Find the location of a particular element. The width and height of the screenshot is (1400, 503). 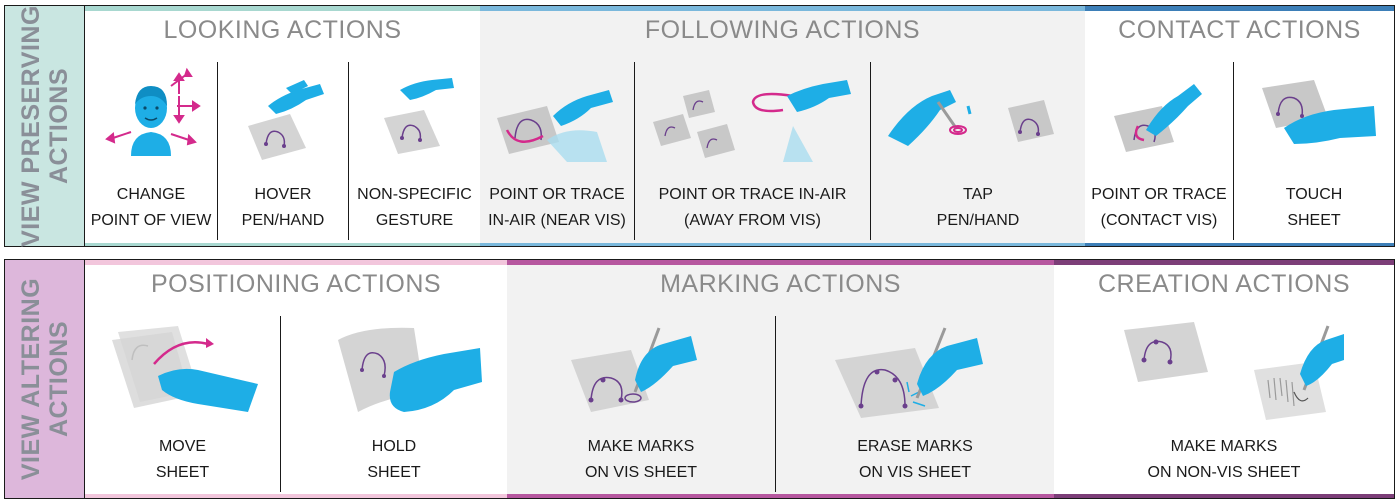

cell-label: ERASE MARKS ON VIS SHEET is located at coordinates (915, 460).